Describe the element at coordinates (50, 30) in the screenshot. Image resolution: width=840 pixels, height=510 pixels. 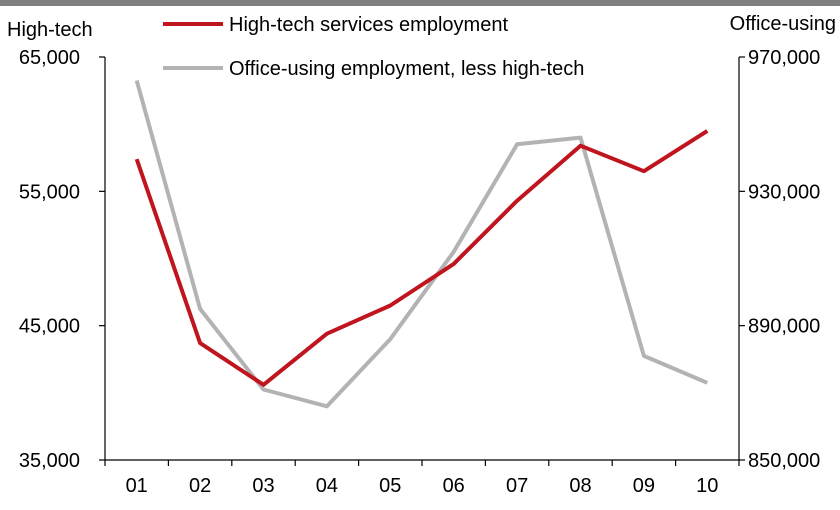
I see `left-axis-label: High-tech` at that location.